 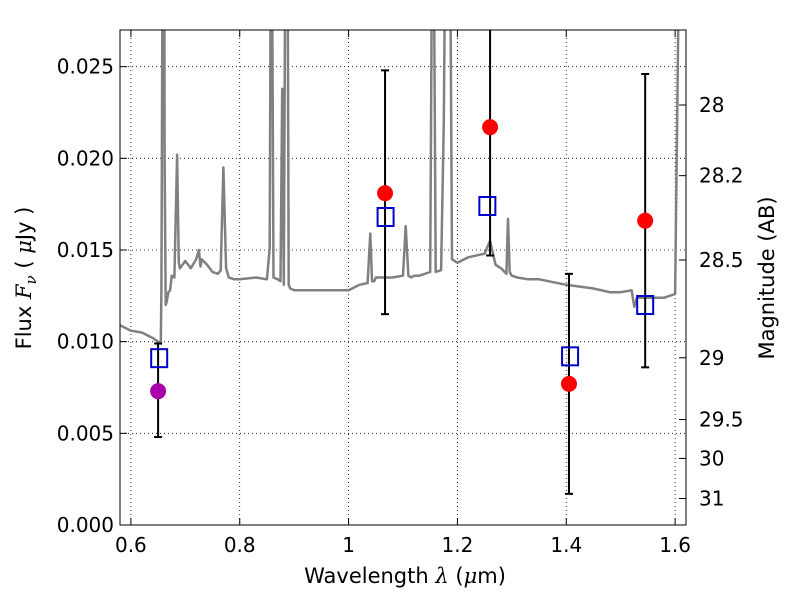 What do you see at coordinates (441, 576) in the screenshot?
I see `x-axis-lambda: λ` at bounding box center [441, 576].